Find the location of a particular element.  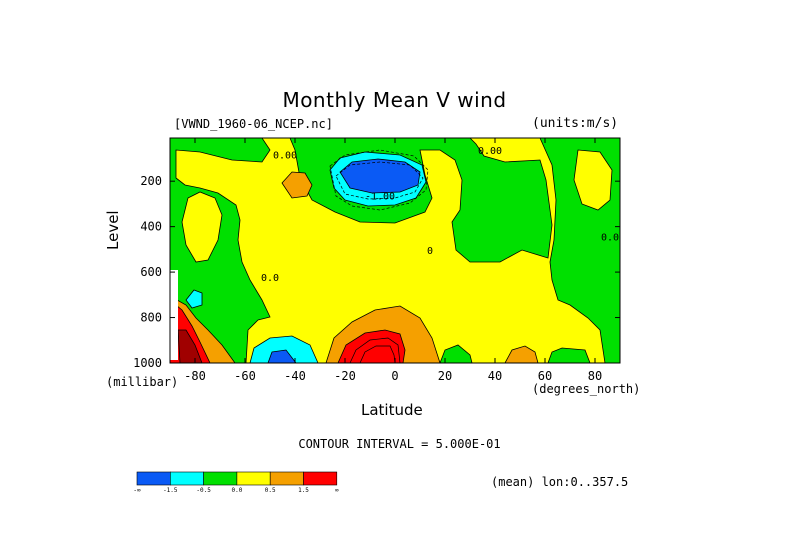

region-orange-upper is located at coordinates (297, 185).